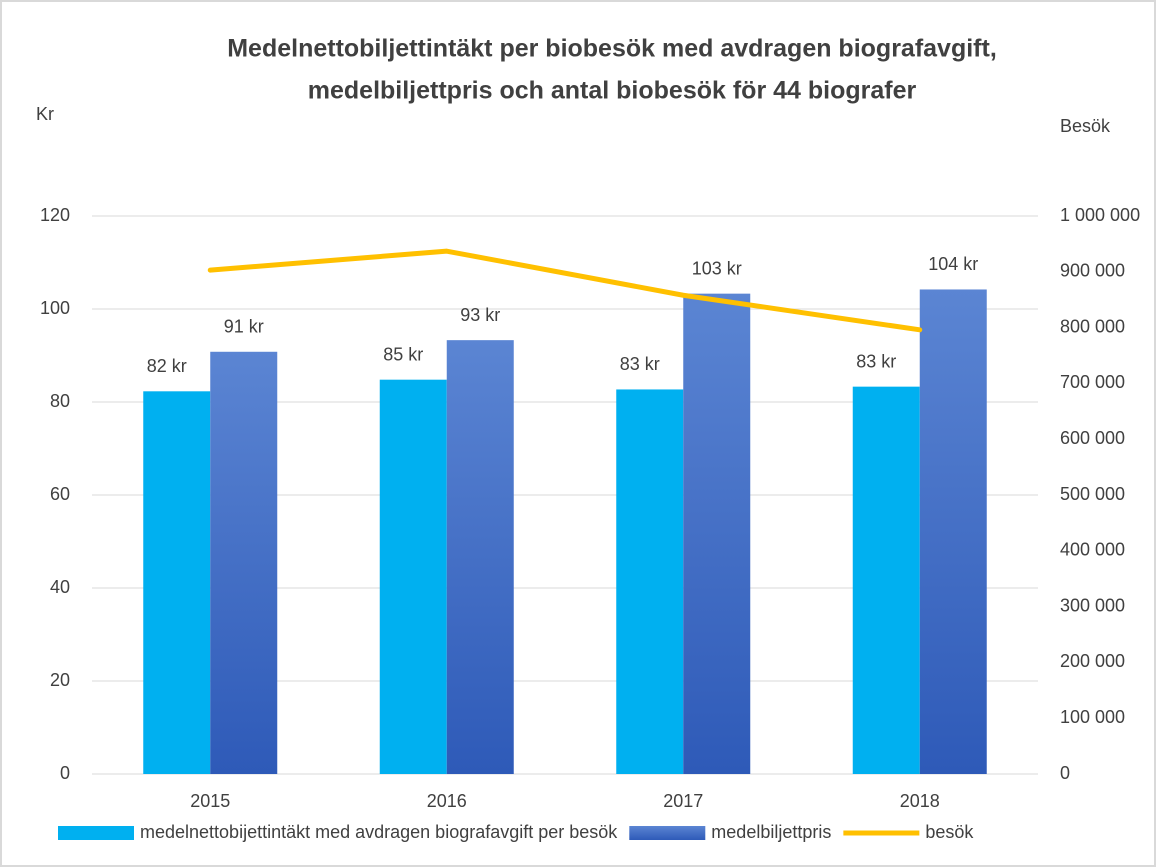 The width and height of the screenshot is (1156, 867). I want to click on x-tick-label: 2017, so click(683, 801).